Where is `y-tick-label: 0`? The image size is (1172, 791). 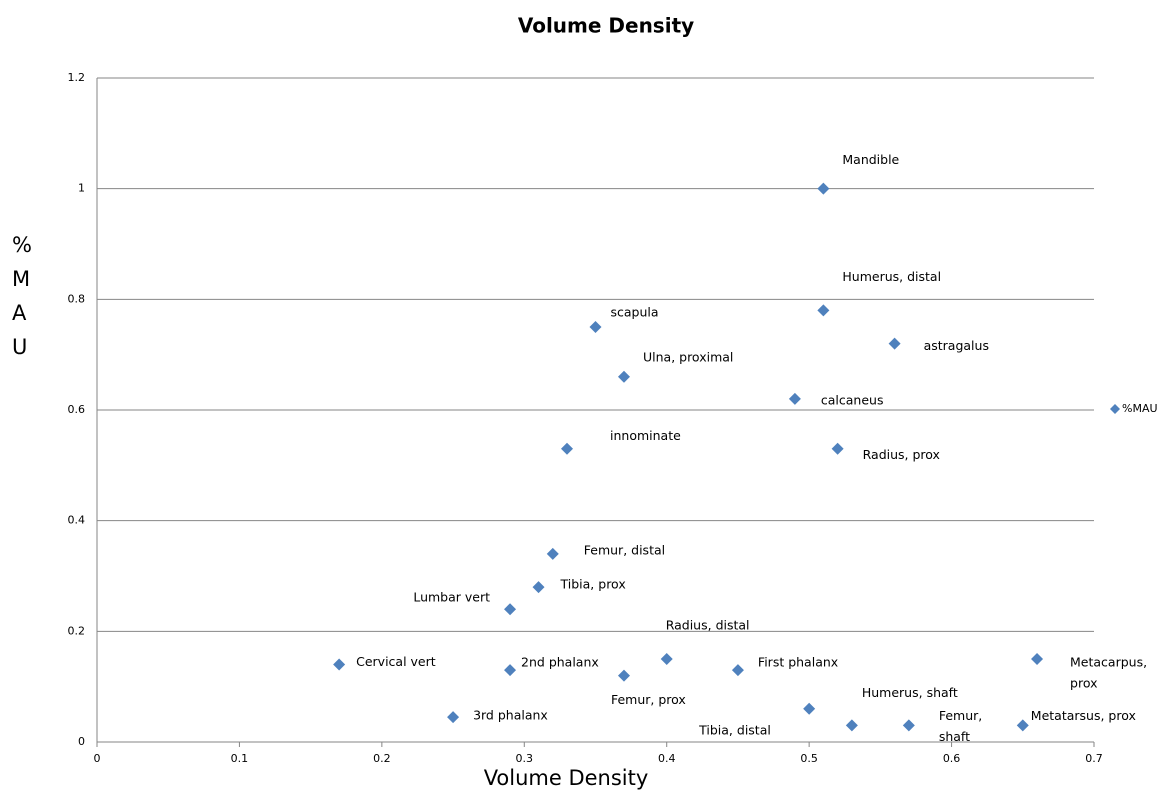
y-tick-label: 0 is located at coordinates (81, 741).